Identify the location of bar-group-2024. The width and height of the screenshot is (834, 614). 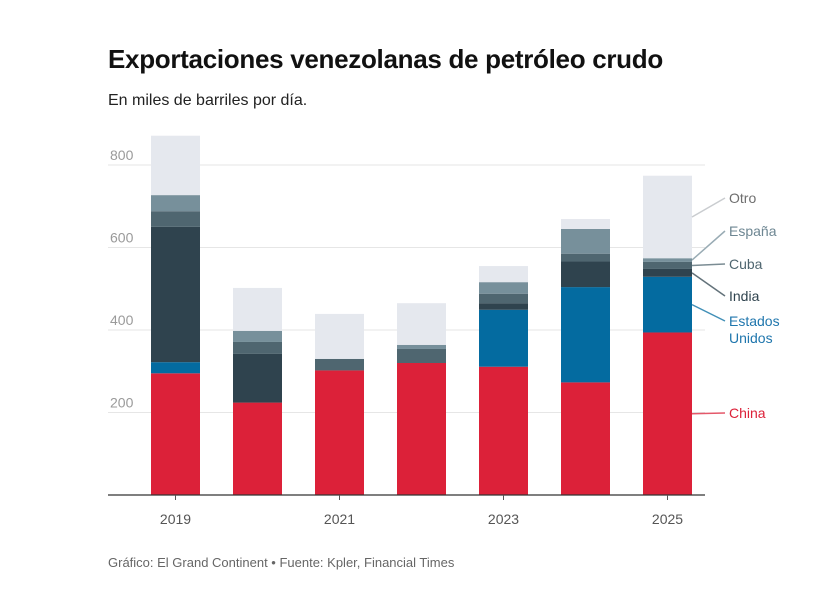
(585, 357).